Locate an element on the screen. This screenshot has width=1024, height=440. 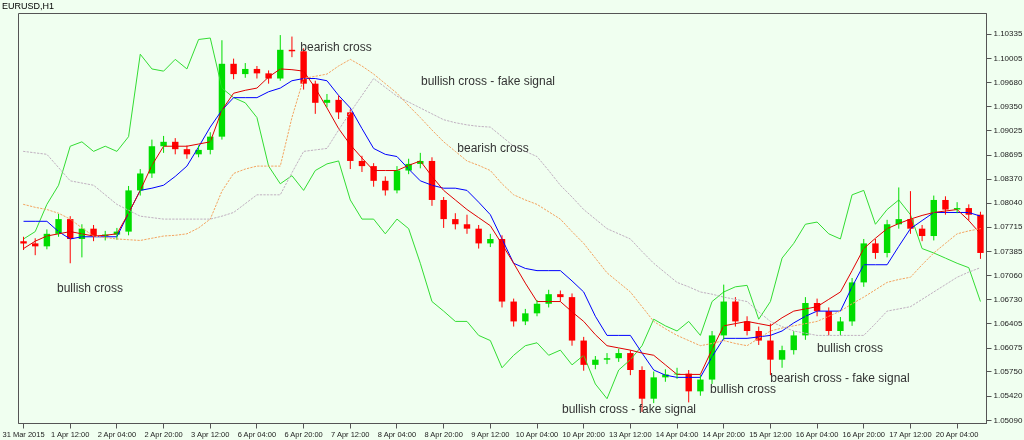
y-tick-label: 1.08040 is located at coordinates (1008, 203).